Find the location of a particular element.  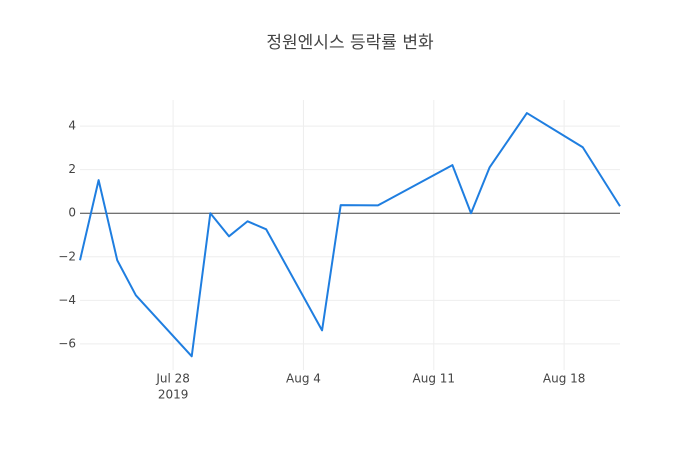

y-tick-label: −6 is located at coordinates (67, 343).